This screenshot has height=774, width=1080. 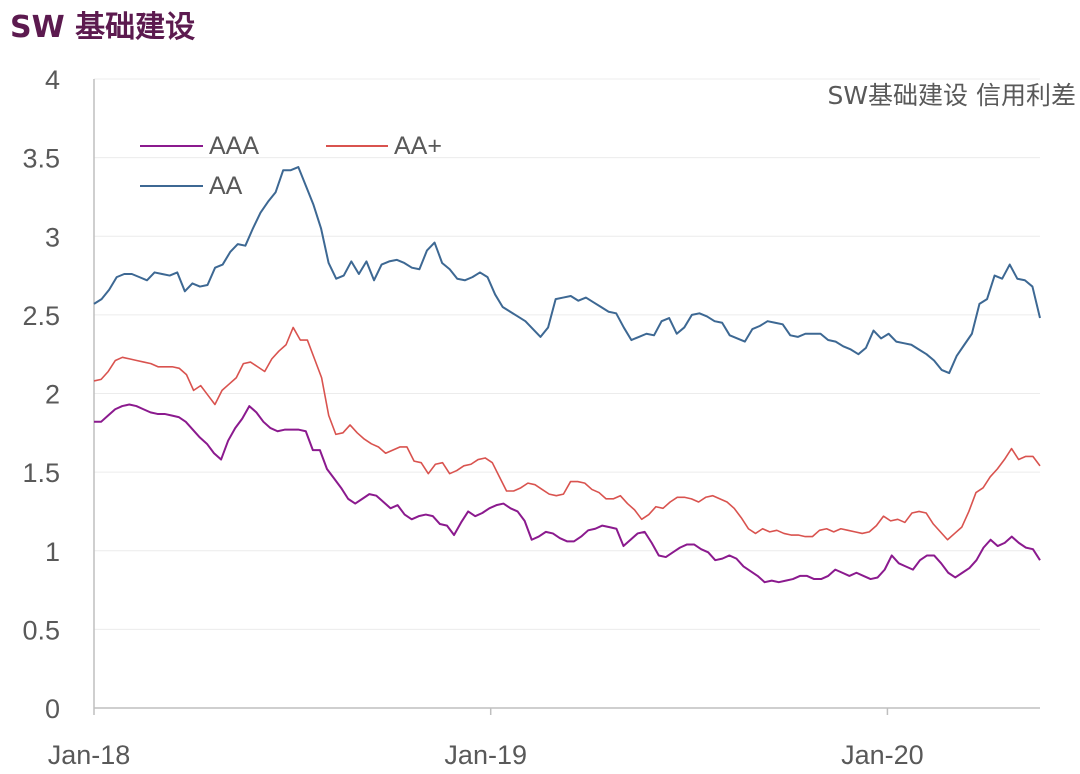 I want to click on page-title: SW 基础建设, so click(x=103, y=27).